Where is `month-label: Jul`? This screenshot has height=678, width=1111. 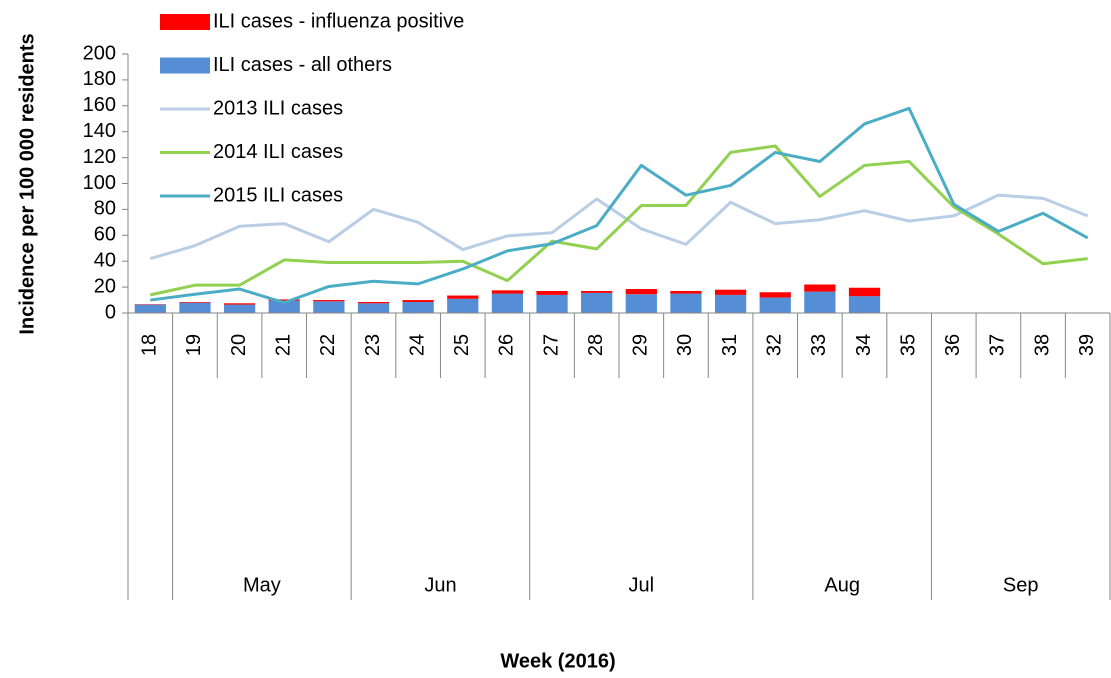 month-label: Jul is located at coordinates (642, 585).